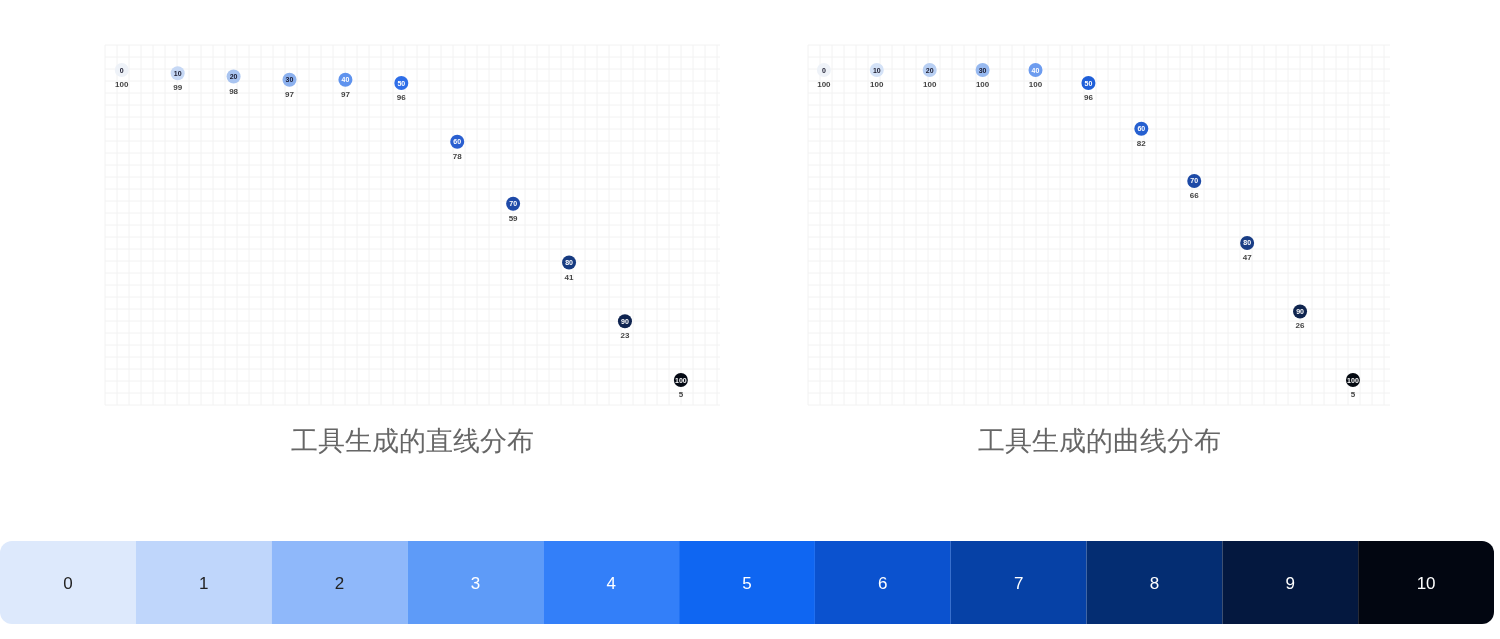  What do you see at coordinates (1247, 257) in the screenshot?
I see `data-label: 47` at bounding box center [1247, 257].